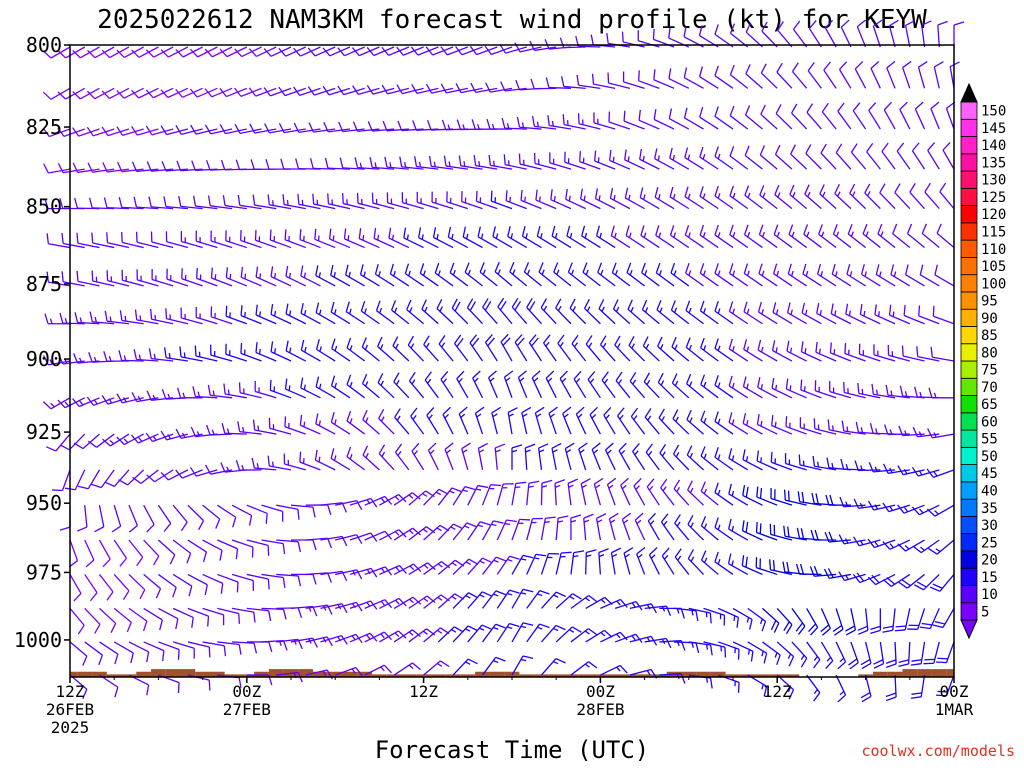 This screenshot has height=768, width=1024. I want to click on colorbar-label: 95, so click(989, 302).